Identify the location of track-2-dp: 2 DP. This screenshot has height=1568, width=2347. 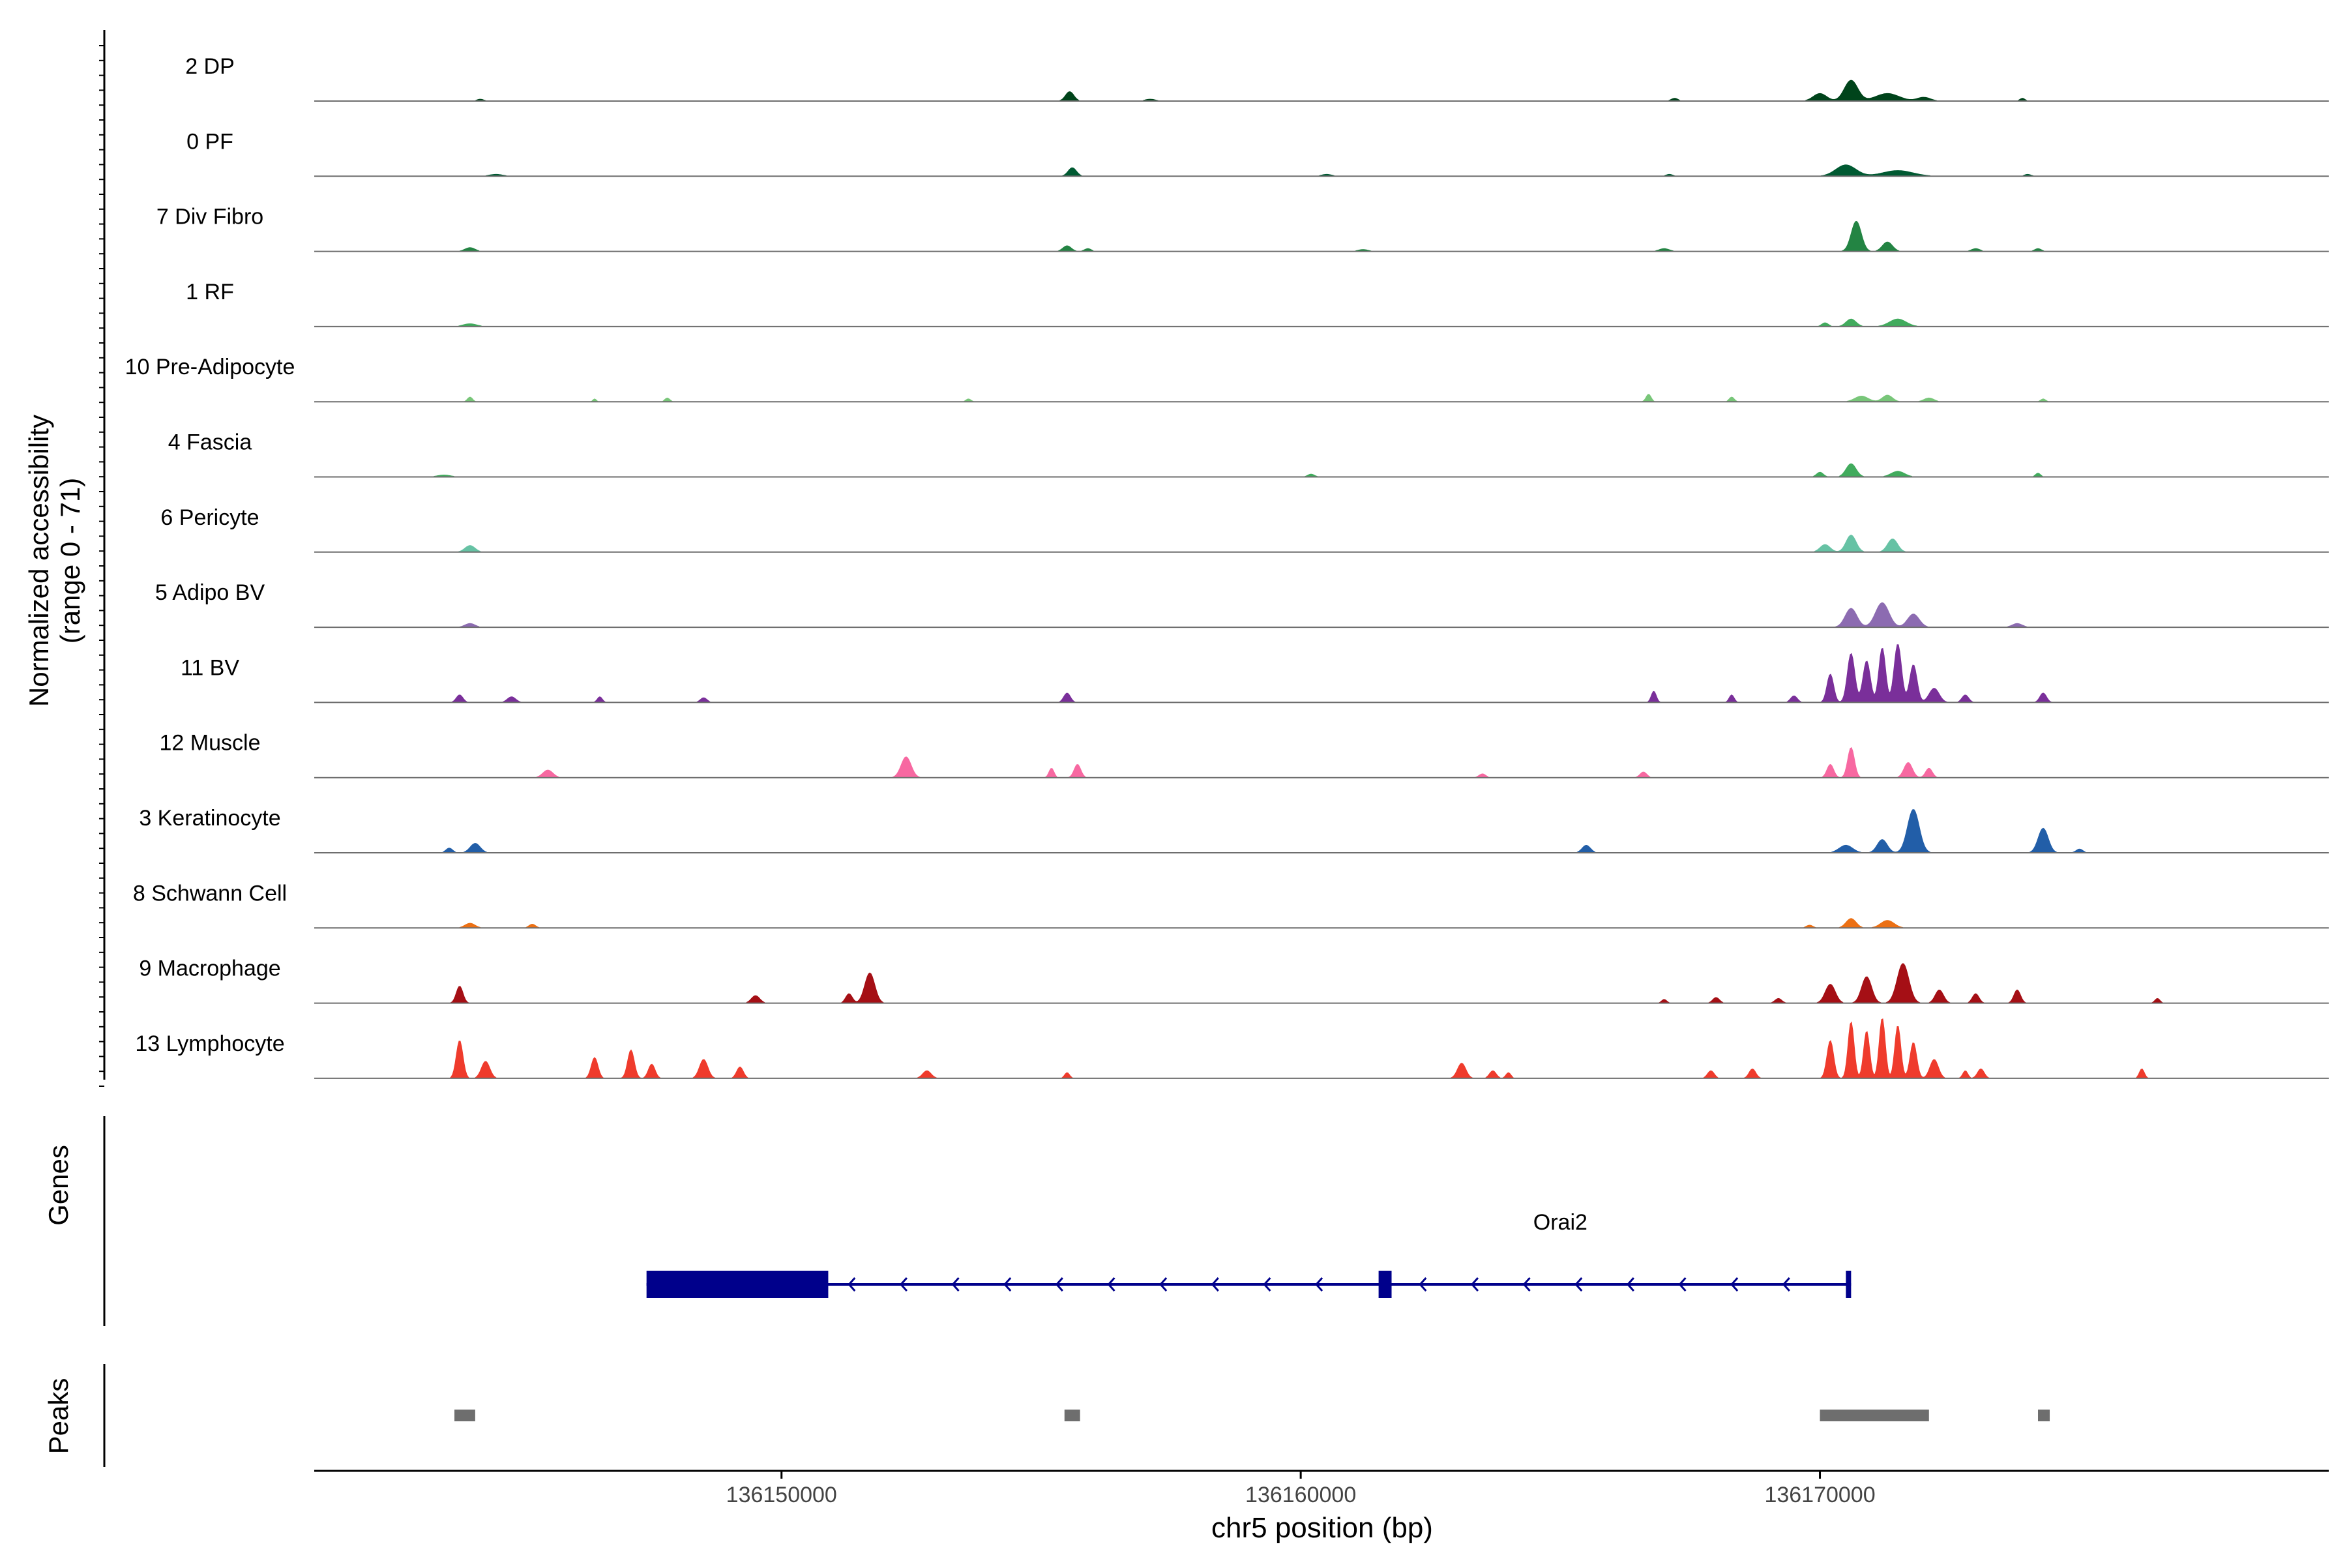
(1257, 78).